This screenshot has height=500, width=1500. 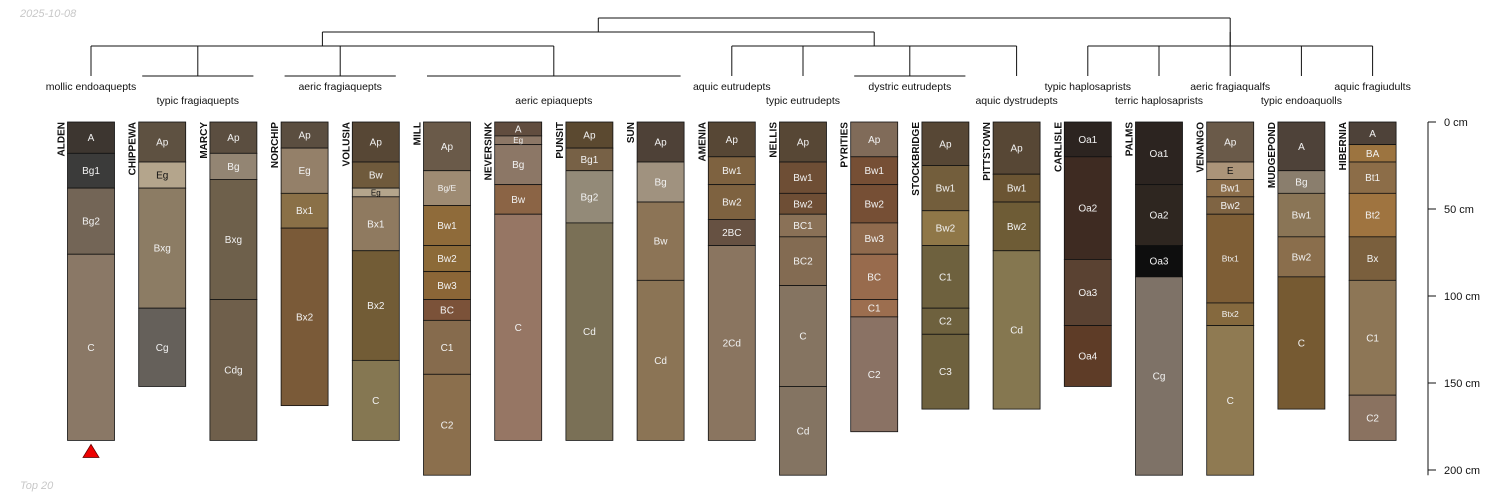 I want to click on horizon-label: Eg, so click(x=518, y=140).